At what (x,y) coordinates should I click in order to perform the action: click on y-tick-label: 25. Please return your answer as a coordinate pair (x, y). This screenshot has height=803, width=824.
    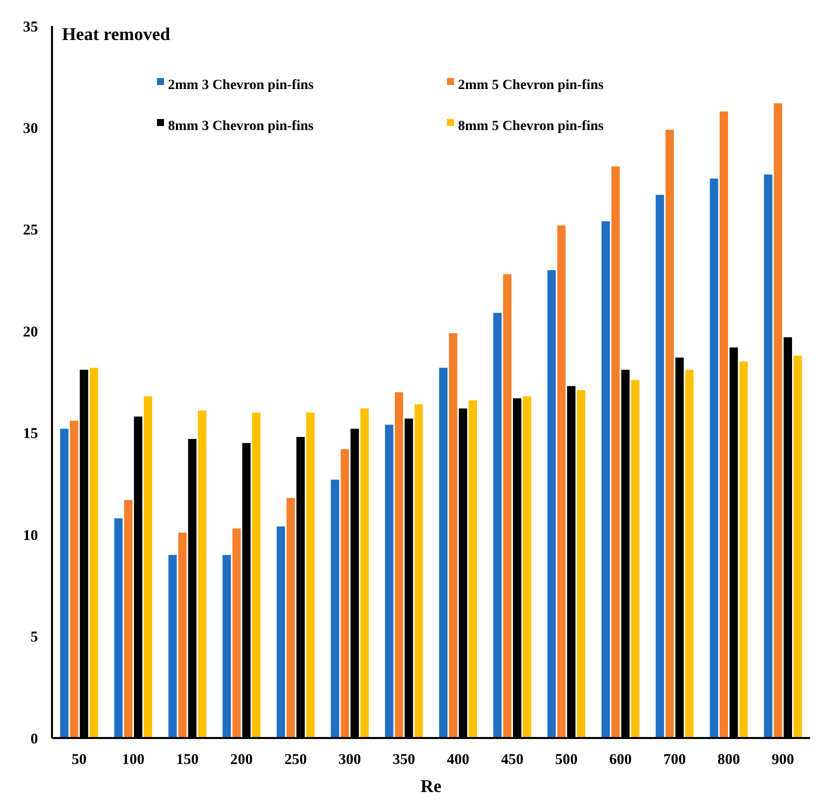
    Looking at the image, I should click on (30, 230).